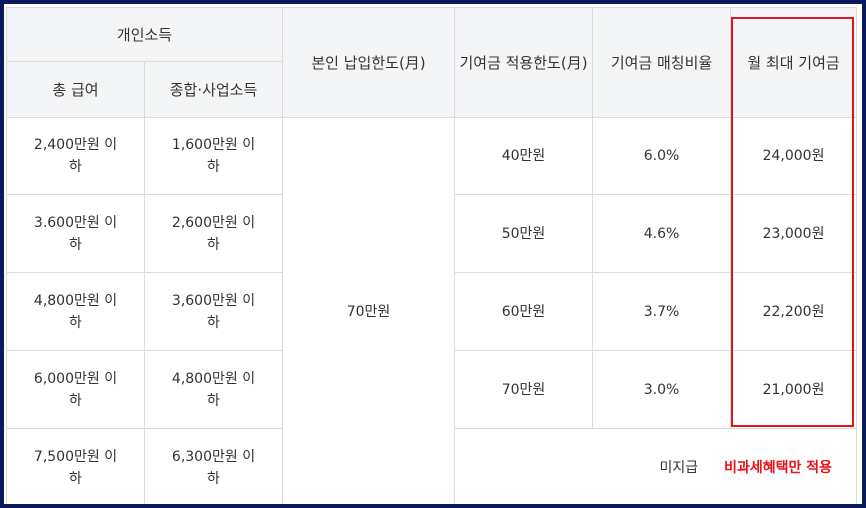  I want to click on cell-salary: 3.600만원 이하, so click(75, 233).